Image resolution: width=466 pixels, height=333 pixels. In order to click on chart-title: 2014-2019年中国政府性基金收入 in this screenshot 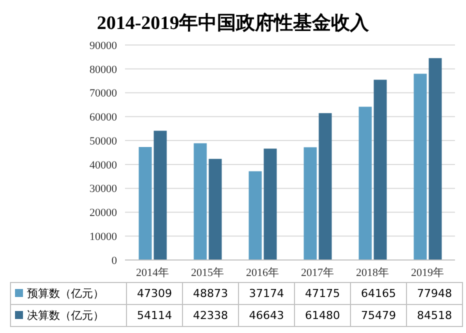, I will do `click(233, 24)`.